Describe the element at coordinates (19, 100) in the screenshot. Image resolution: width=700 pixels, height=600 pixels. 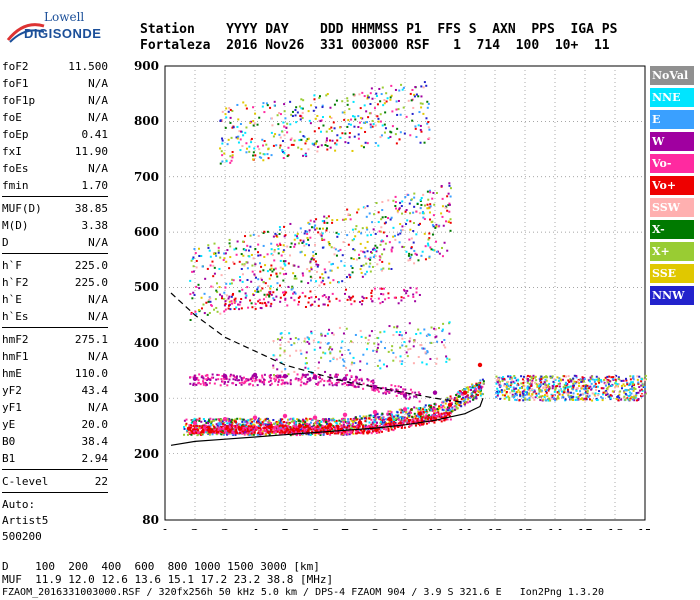
I see `parameter-name: foF1p` at that location.